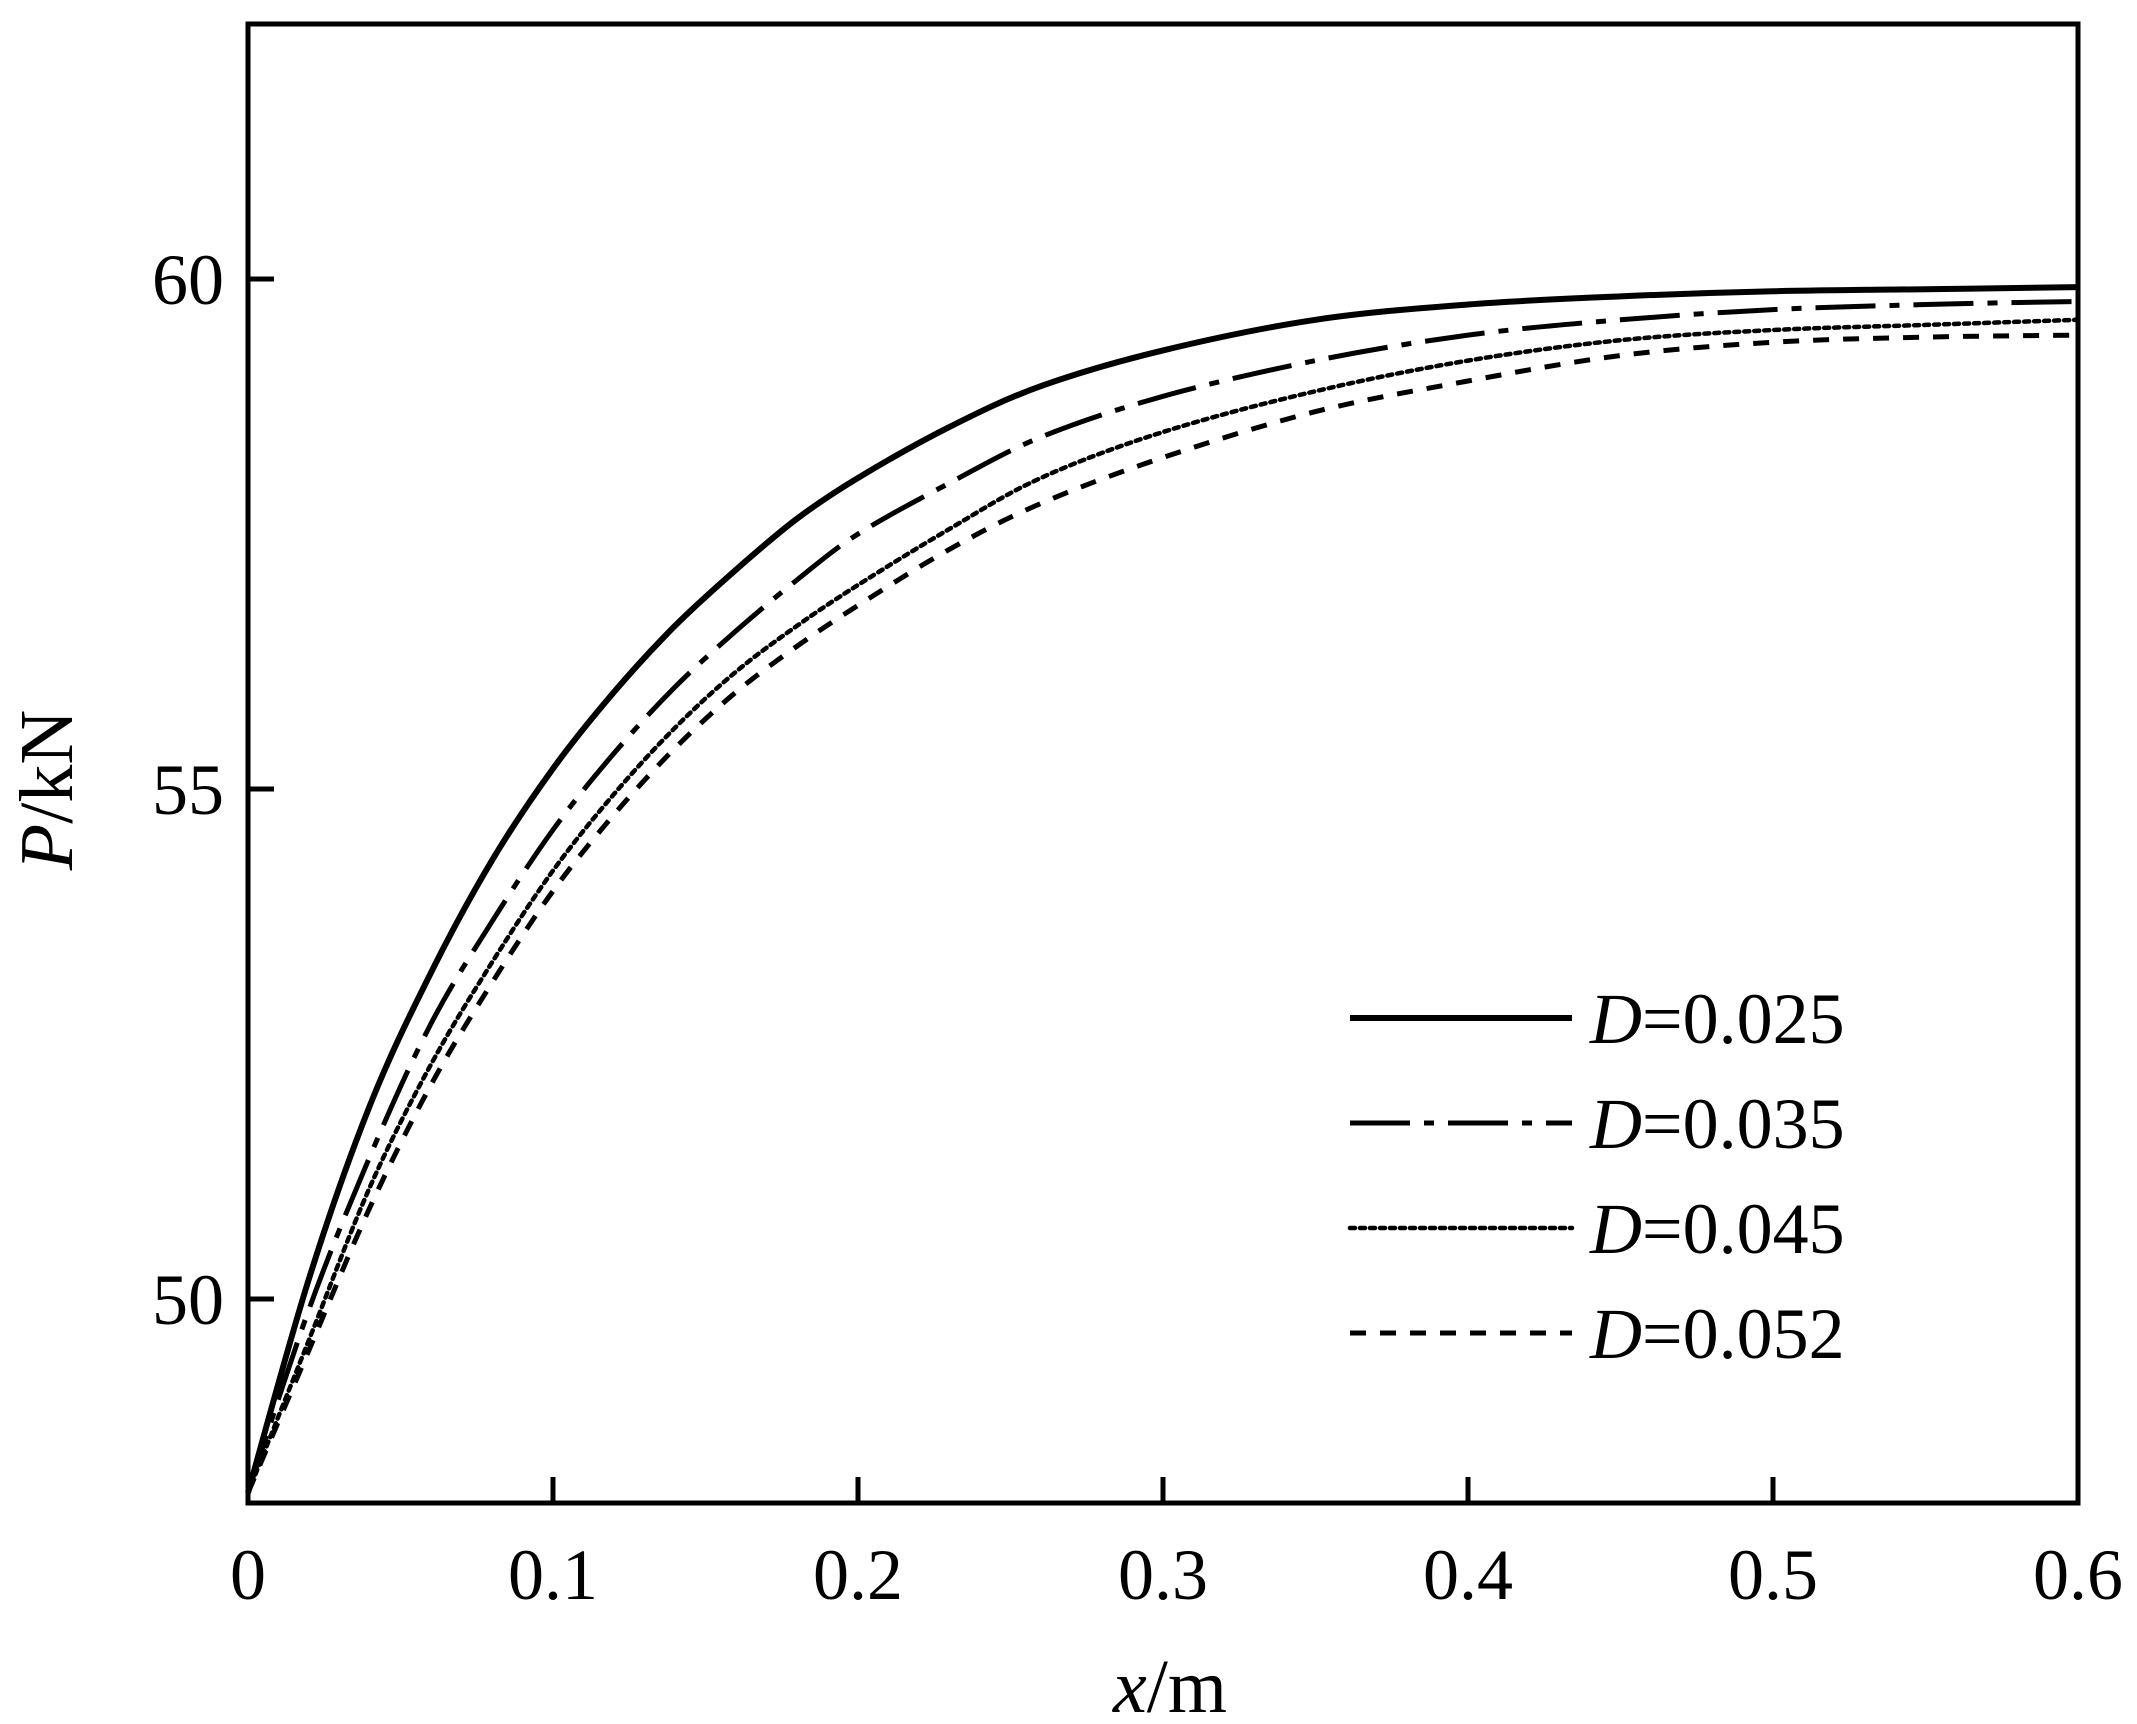 This screenshot has width=2137, height=1724. What do you see at coordinates (1773, 1575) in the screenshot?
I see `x-tick-label: 0.5` at bounding box center [1773, 1575].